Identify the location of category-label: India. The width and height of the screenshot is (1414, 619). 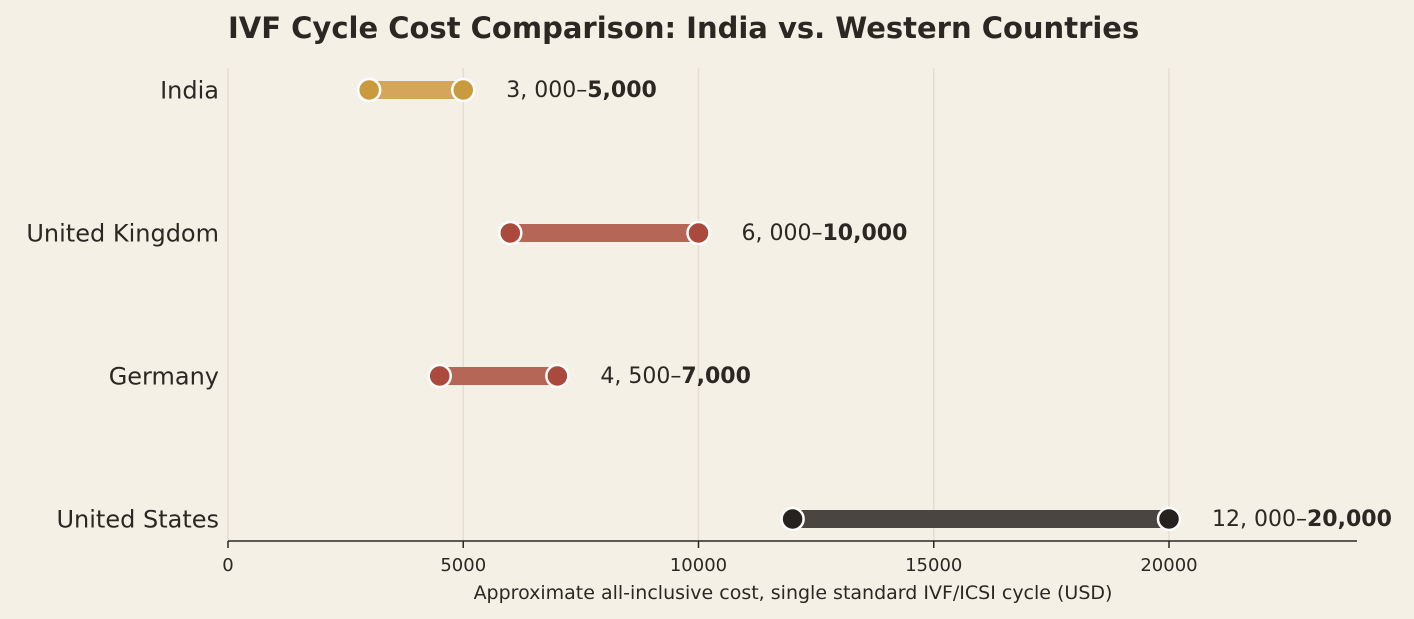
(189, 91).